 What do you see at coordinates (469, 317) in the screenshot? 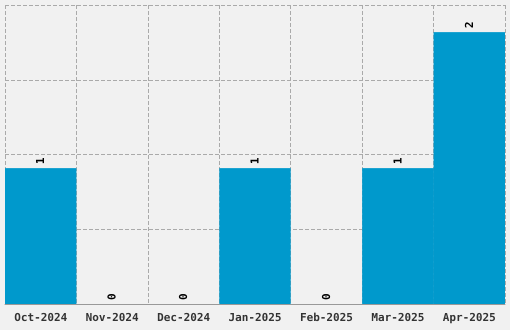
I see `x-tick-label: Apr-2025` at bounding box center [469, 317].